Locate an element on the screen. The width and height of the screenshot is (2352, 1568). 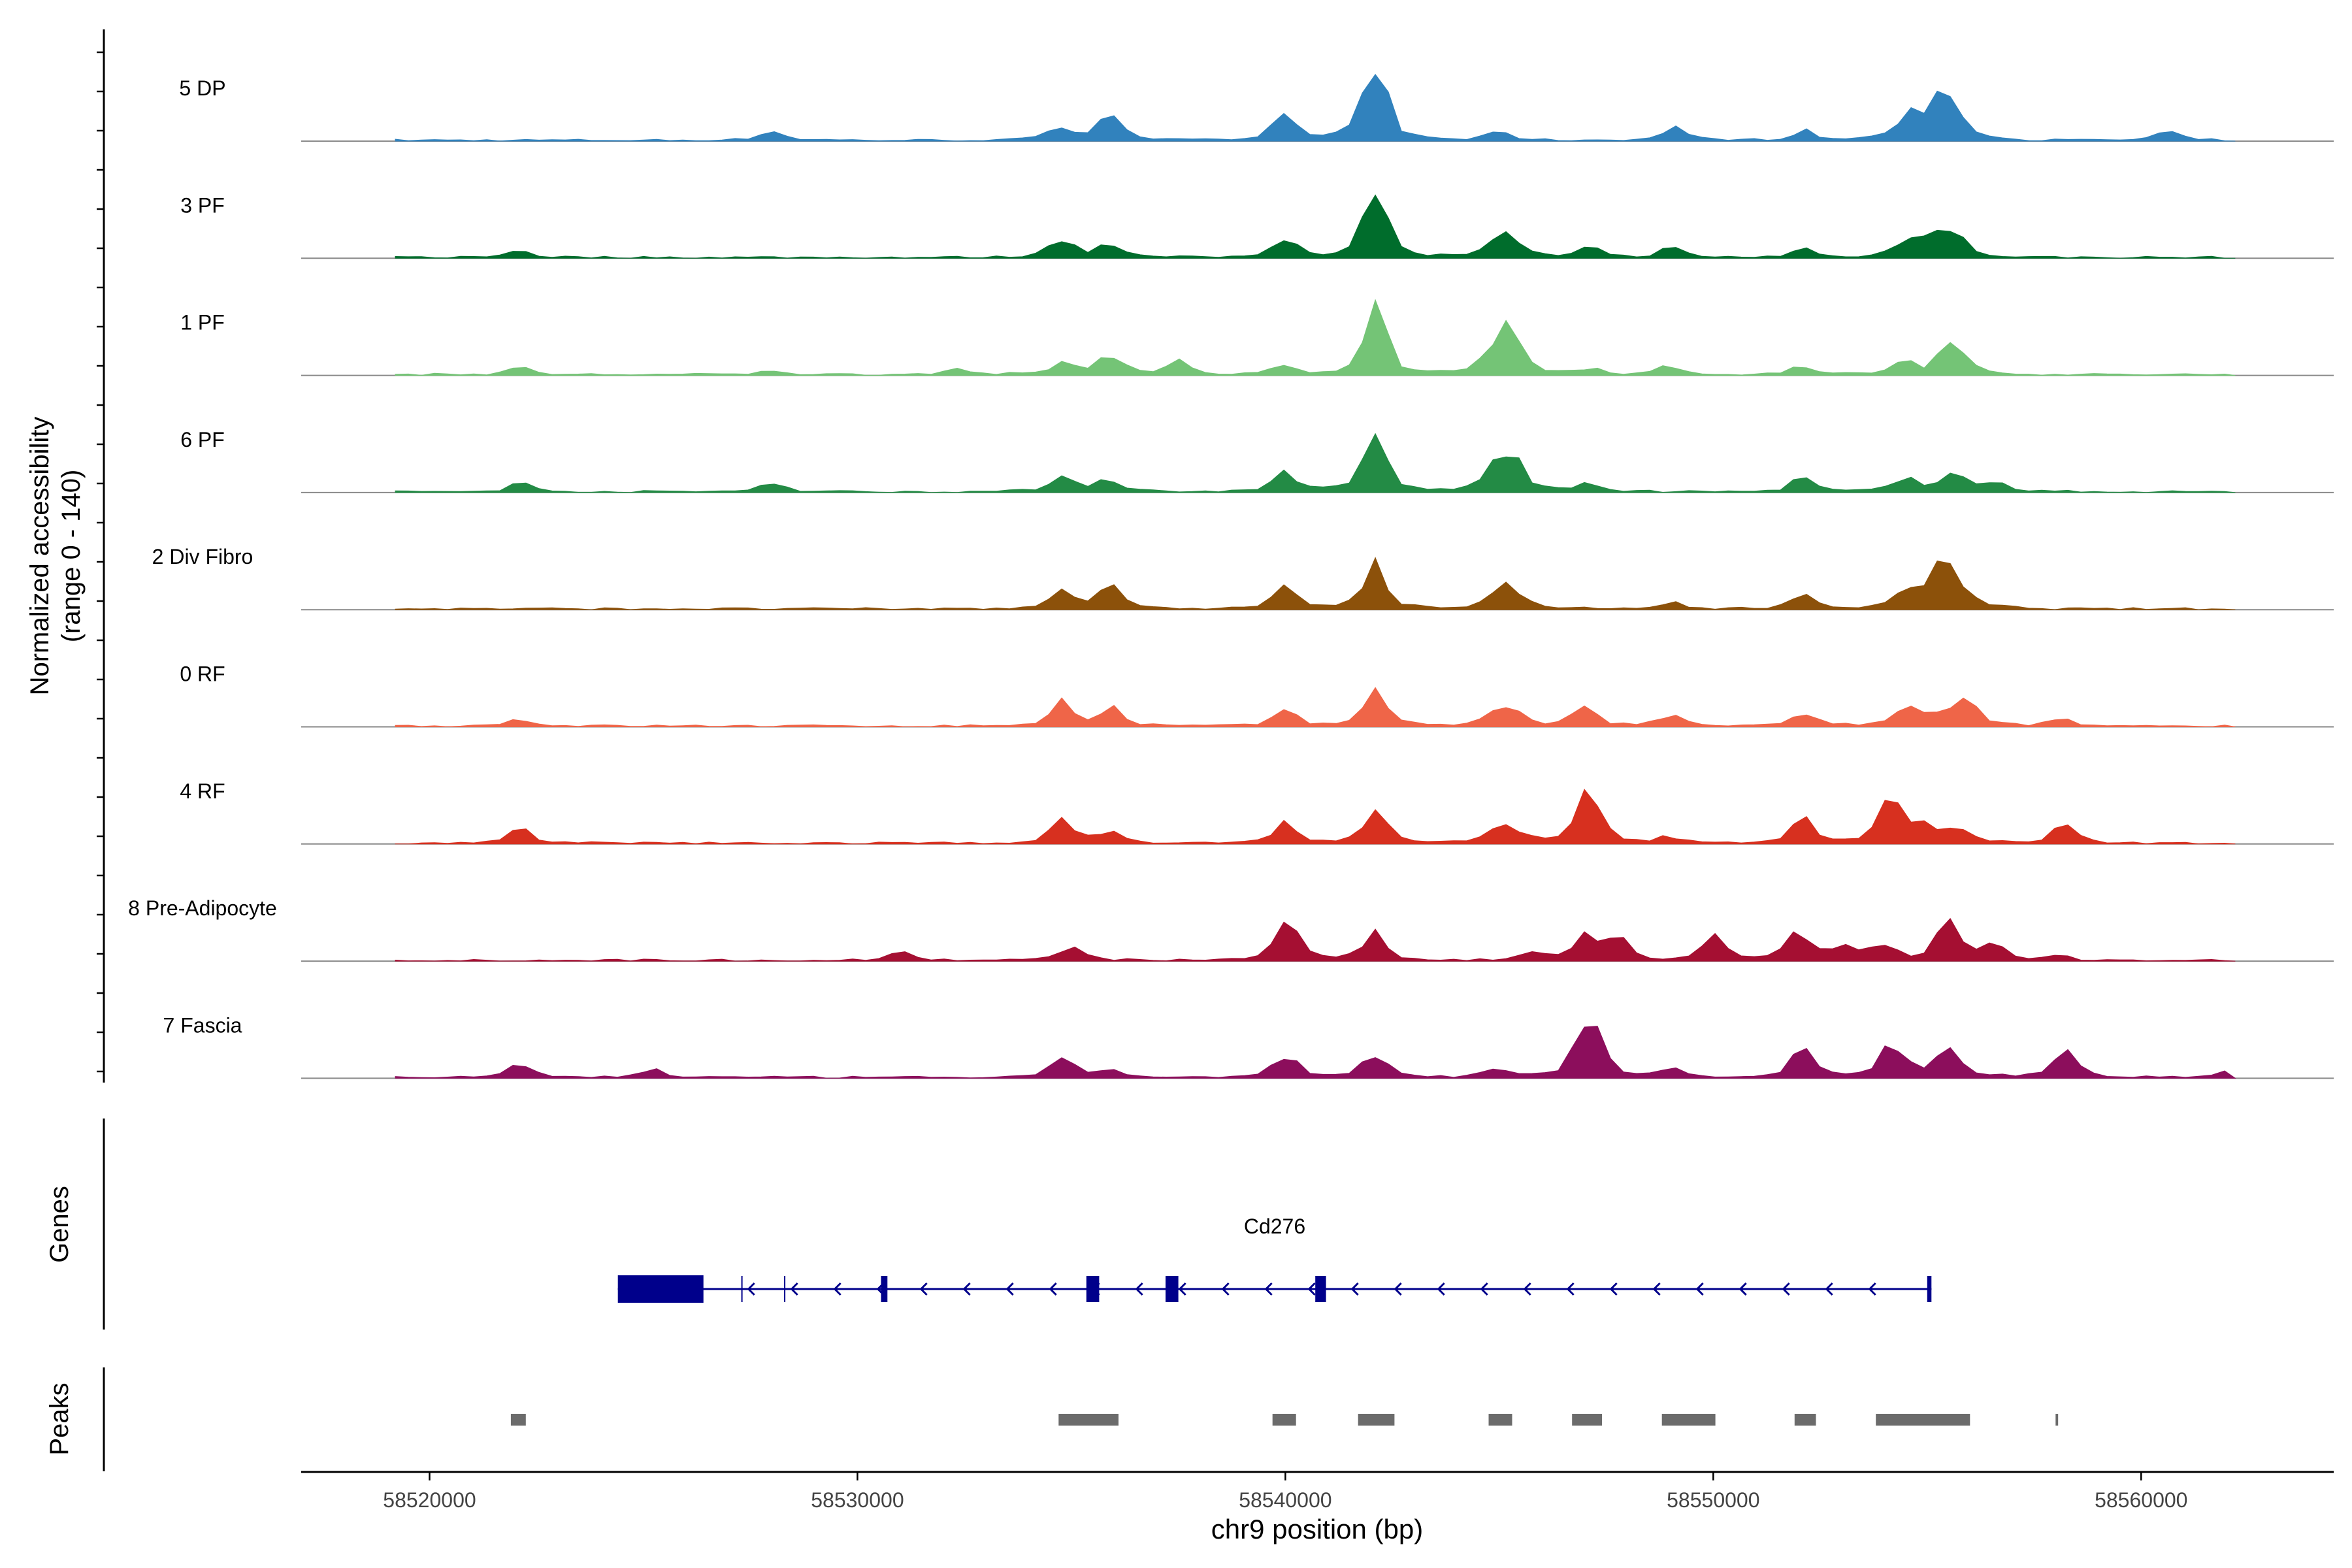
coverage-track: 7 Fascia is located at coordinates (1248, 1046).